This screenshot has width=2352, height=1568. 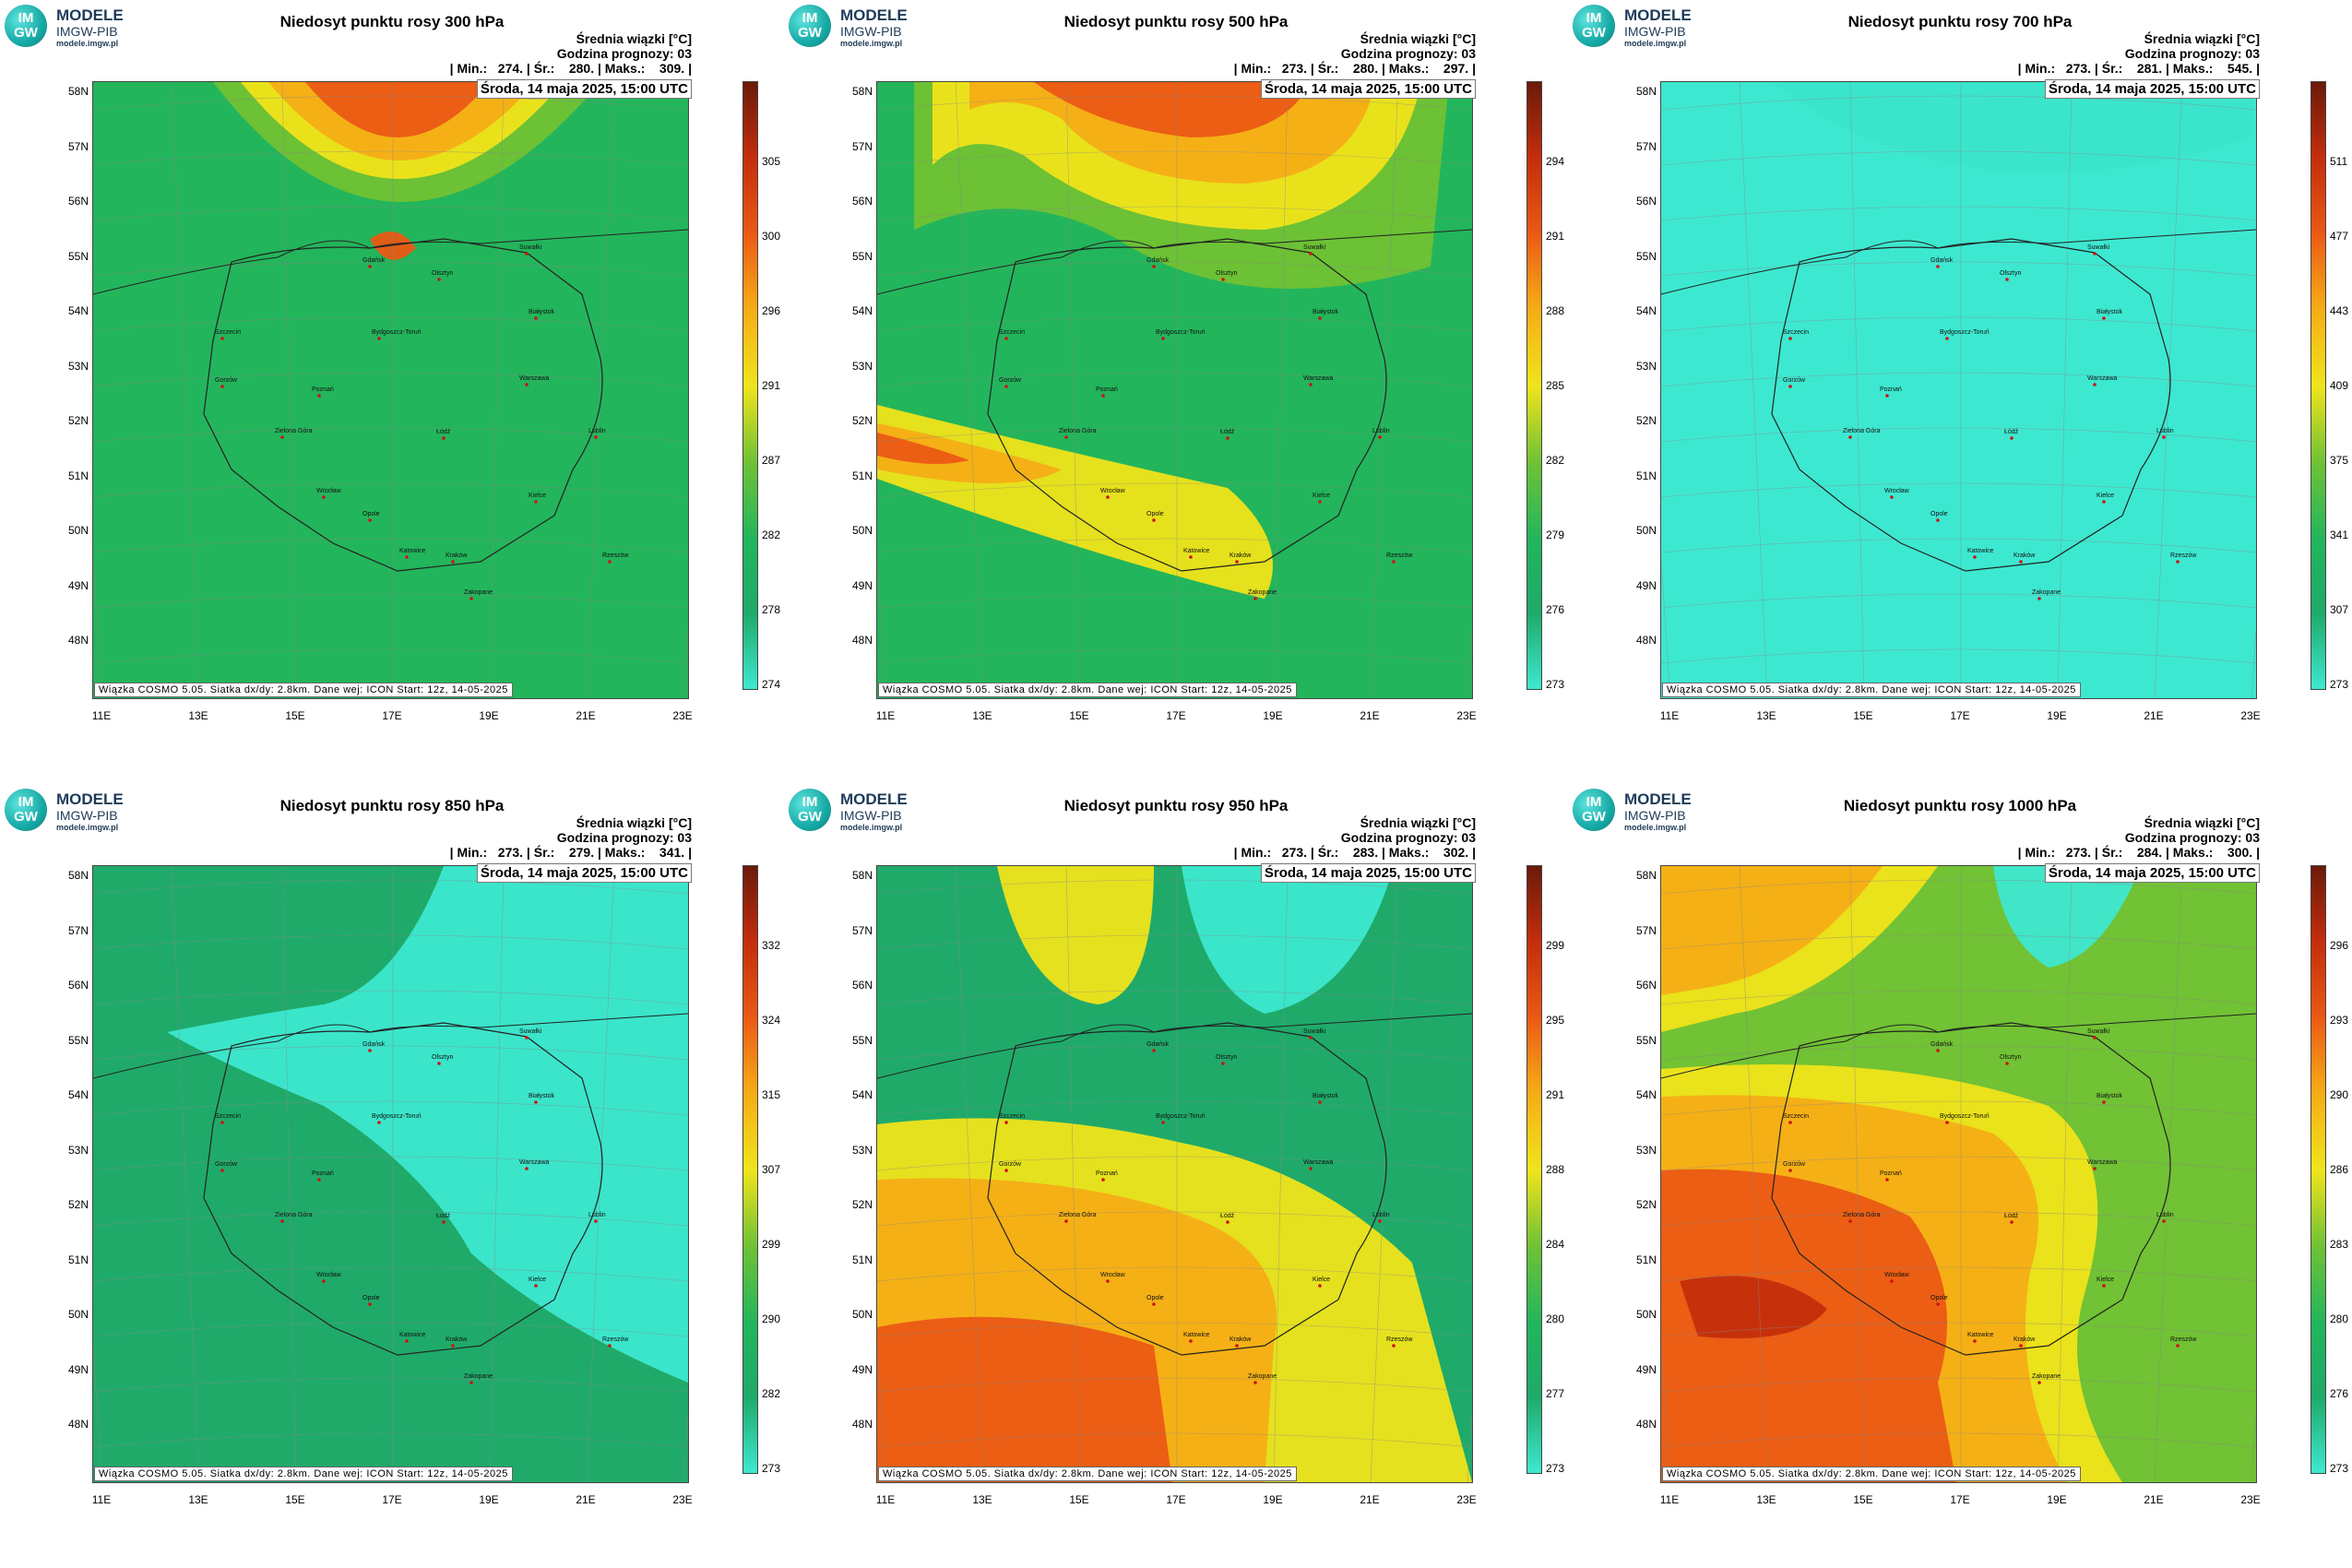 What do you see at coordinates (1862, 431) in the screenshot?
I see `city-label: Zielona Góra` at bounding box center [1862, 431].